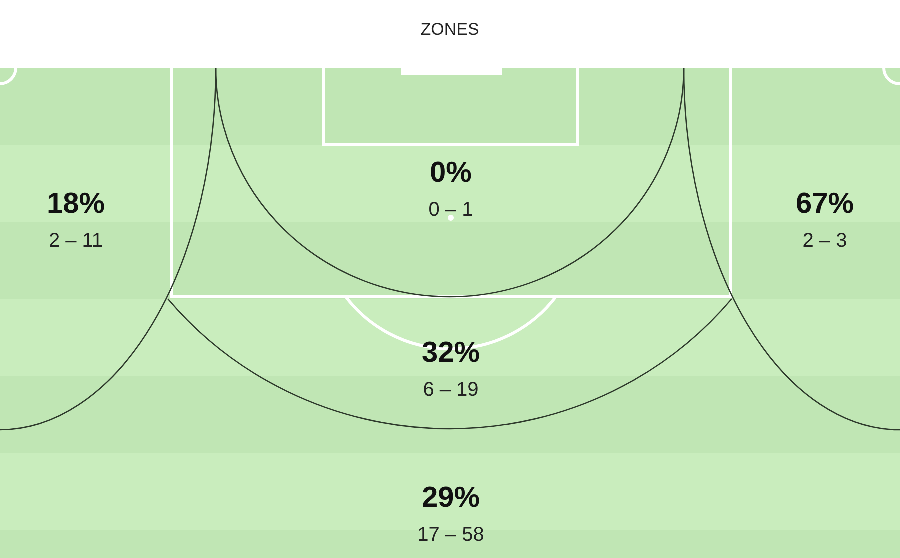 This screenshot has width=900, height=558. I want to click on data-label: 18%, so click(76, 204).